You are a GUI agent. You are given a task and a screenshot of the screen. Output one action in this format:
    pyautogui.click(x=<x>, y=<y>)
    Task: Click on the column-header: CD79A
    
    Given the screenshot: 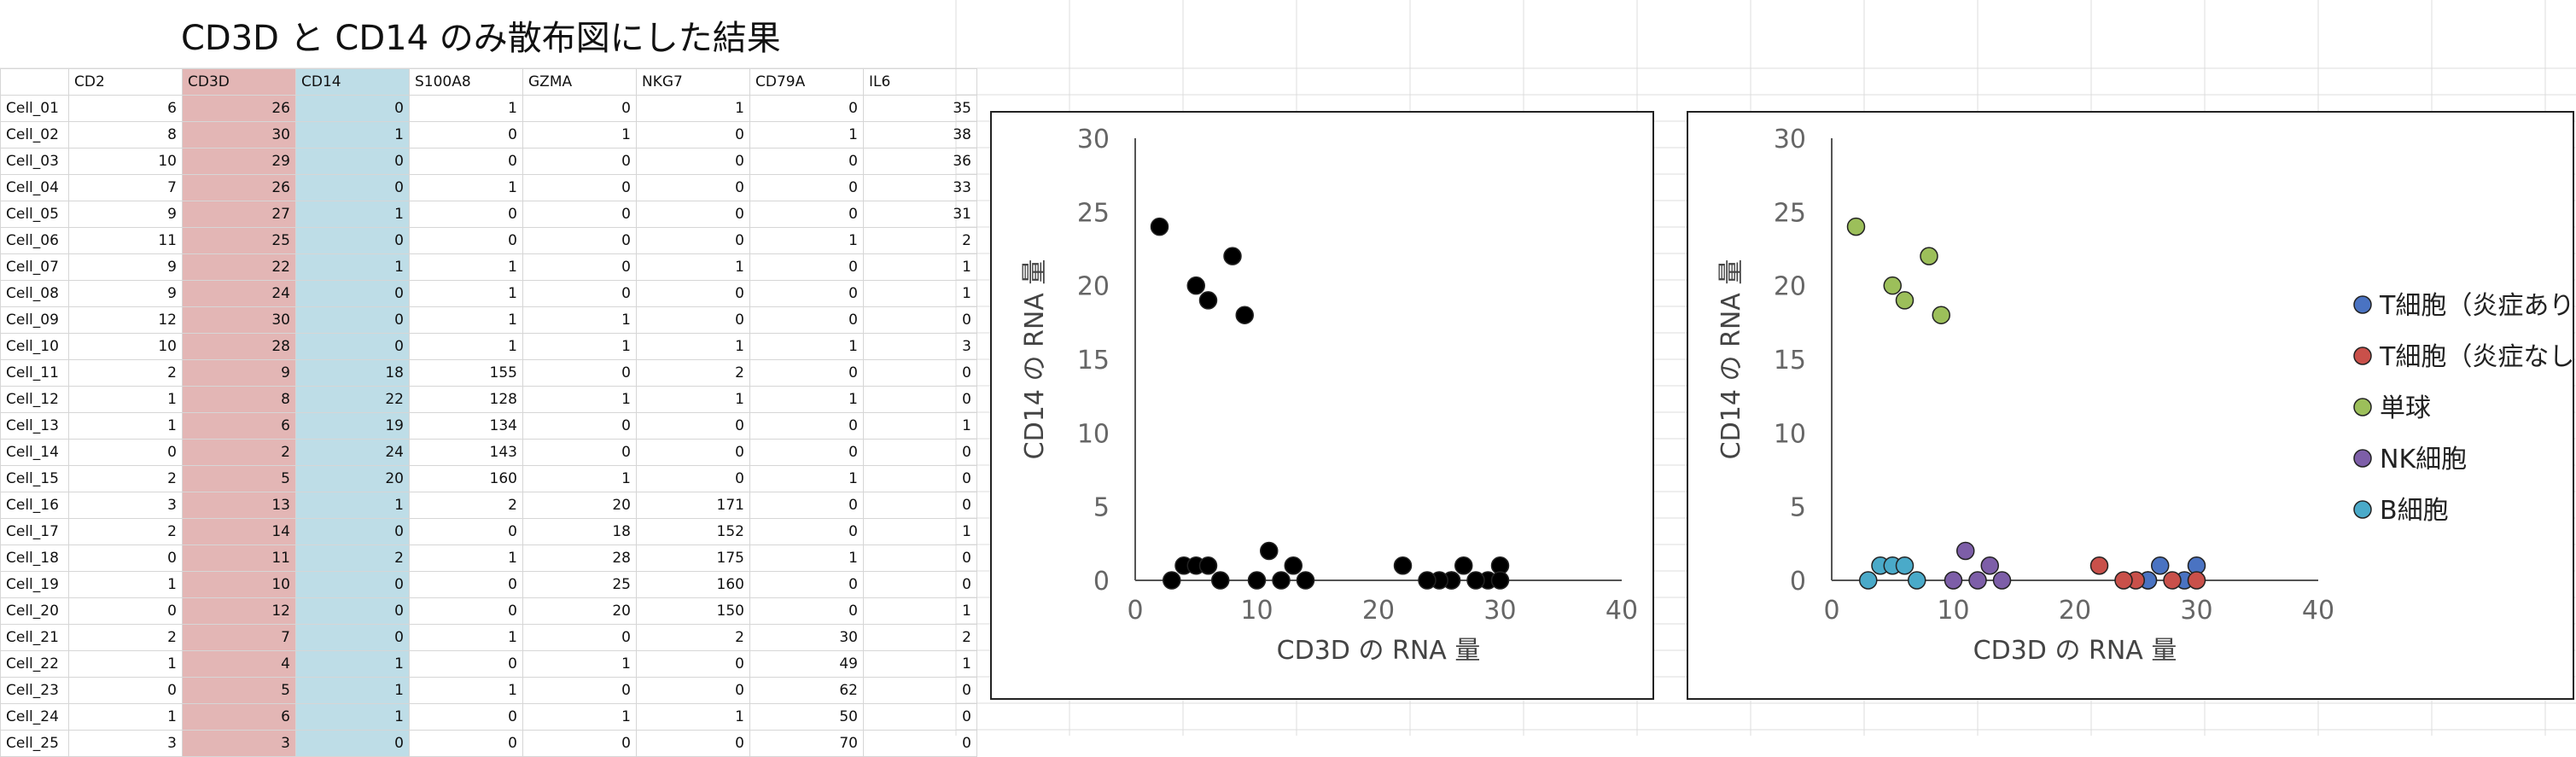 What is the action you would take?
    pyautogui.click(x=806, y=82)
    